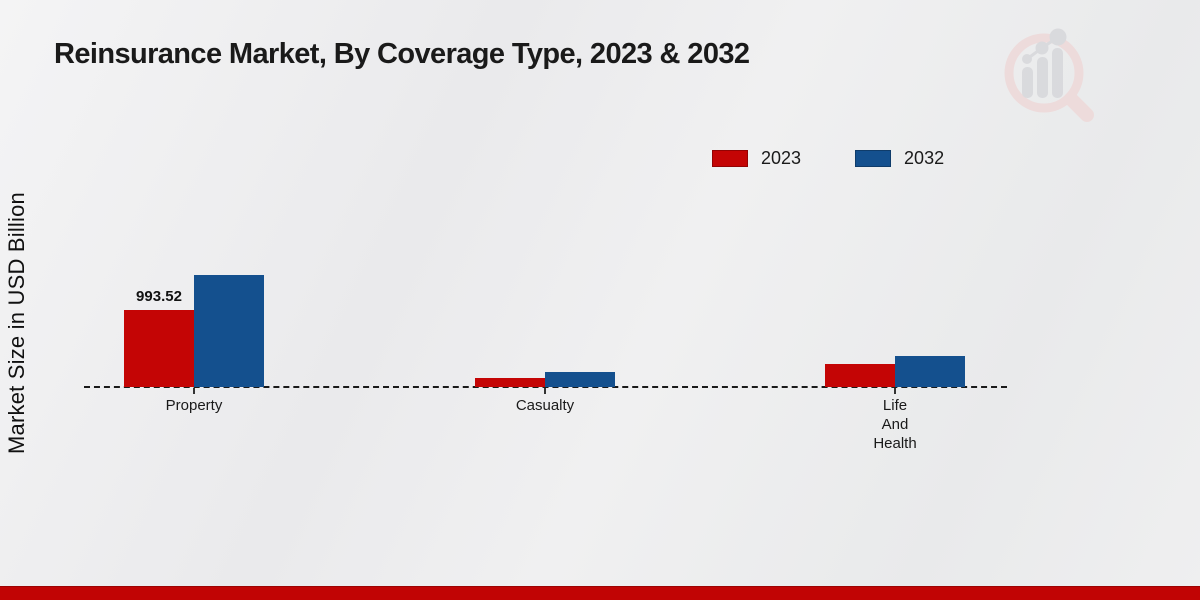  I want to click on x-axis-baseline, so click(545, 387).